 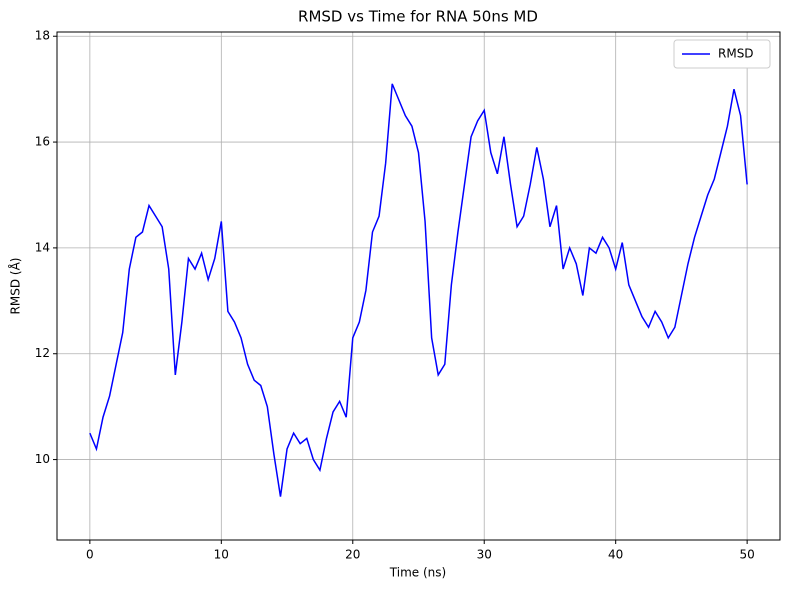 I want to click on y-tick-label: 18, so click(x=42, y=36).